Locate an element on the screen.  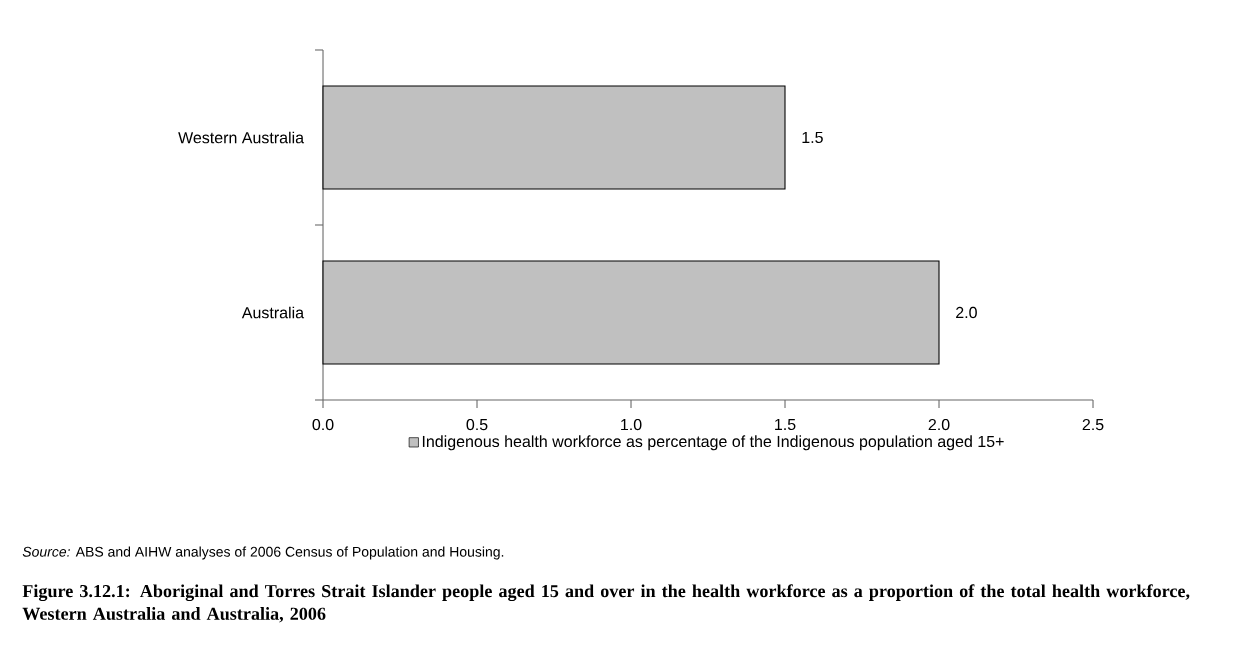
text: Figure 3.12.1: Aboriginal and Torres Strait Islander people aged 15 and over in the health workforce as a proportion of the total health workforce, Western Australia and Australia, 2006 is located at coordinates (606, 603).